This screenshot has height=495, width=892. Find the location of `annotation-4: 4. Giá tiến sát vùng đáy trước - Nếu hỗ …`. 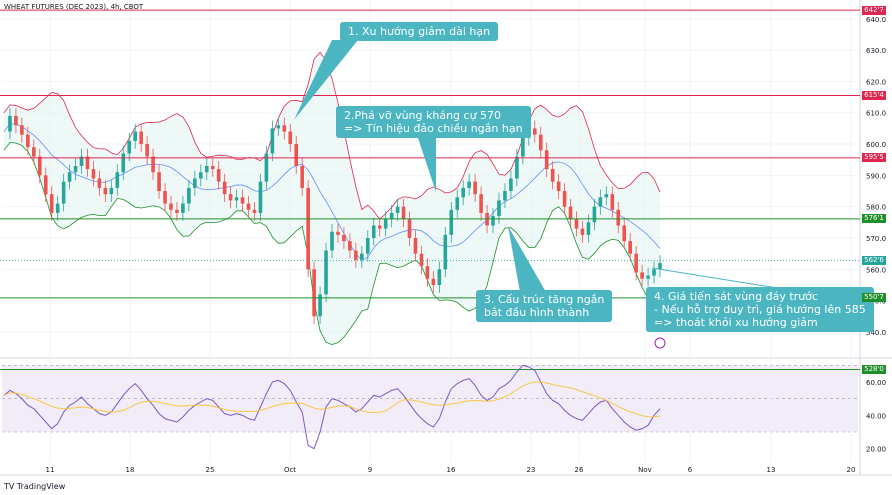

annotation-4: 4. Giá tiến sát vùng đáy trước - Nếu hỗ … is located at coordinates (760, 309).